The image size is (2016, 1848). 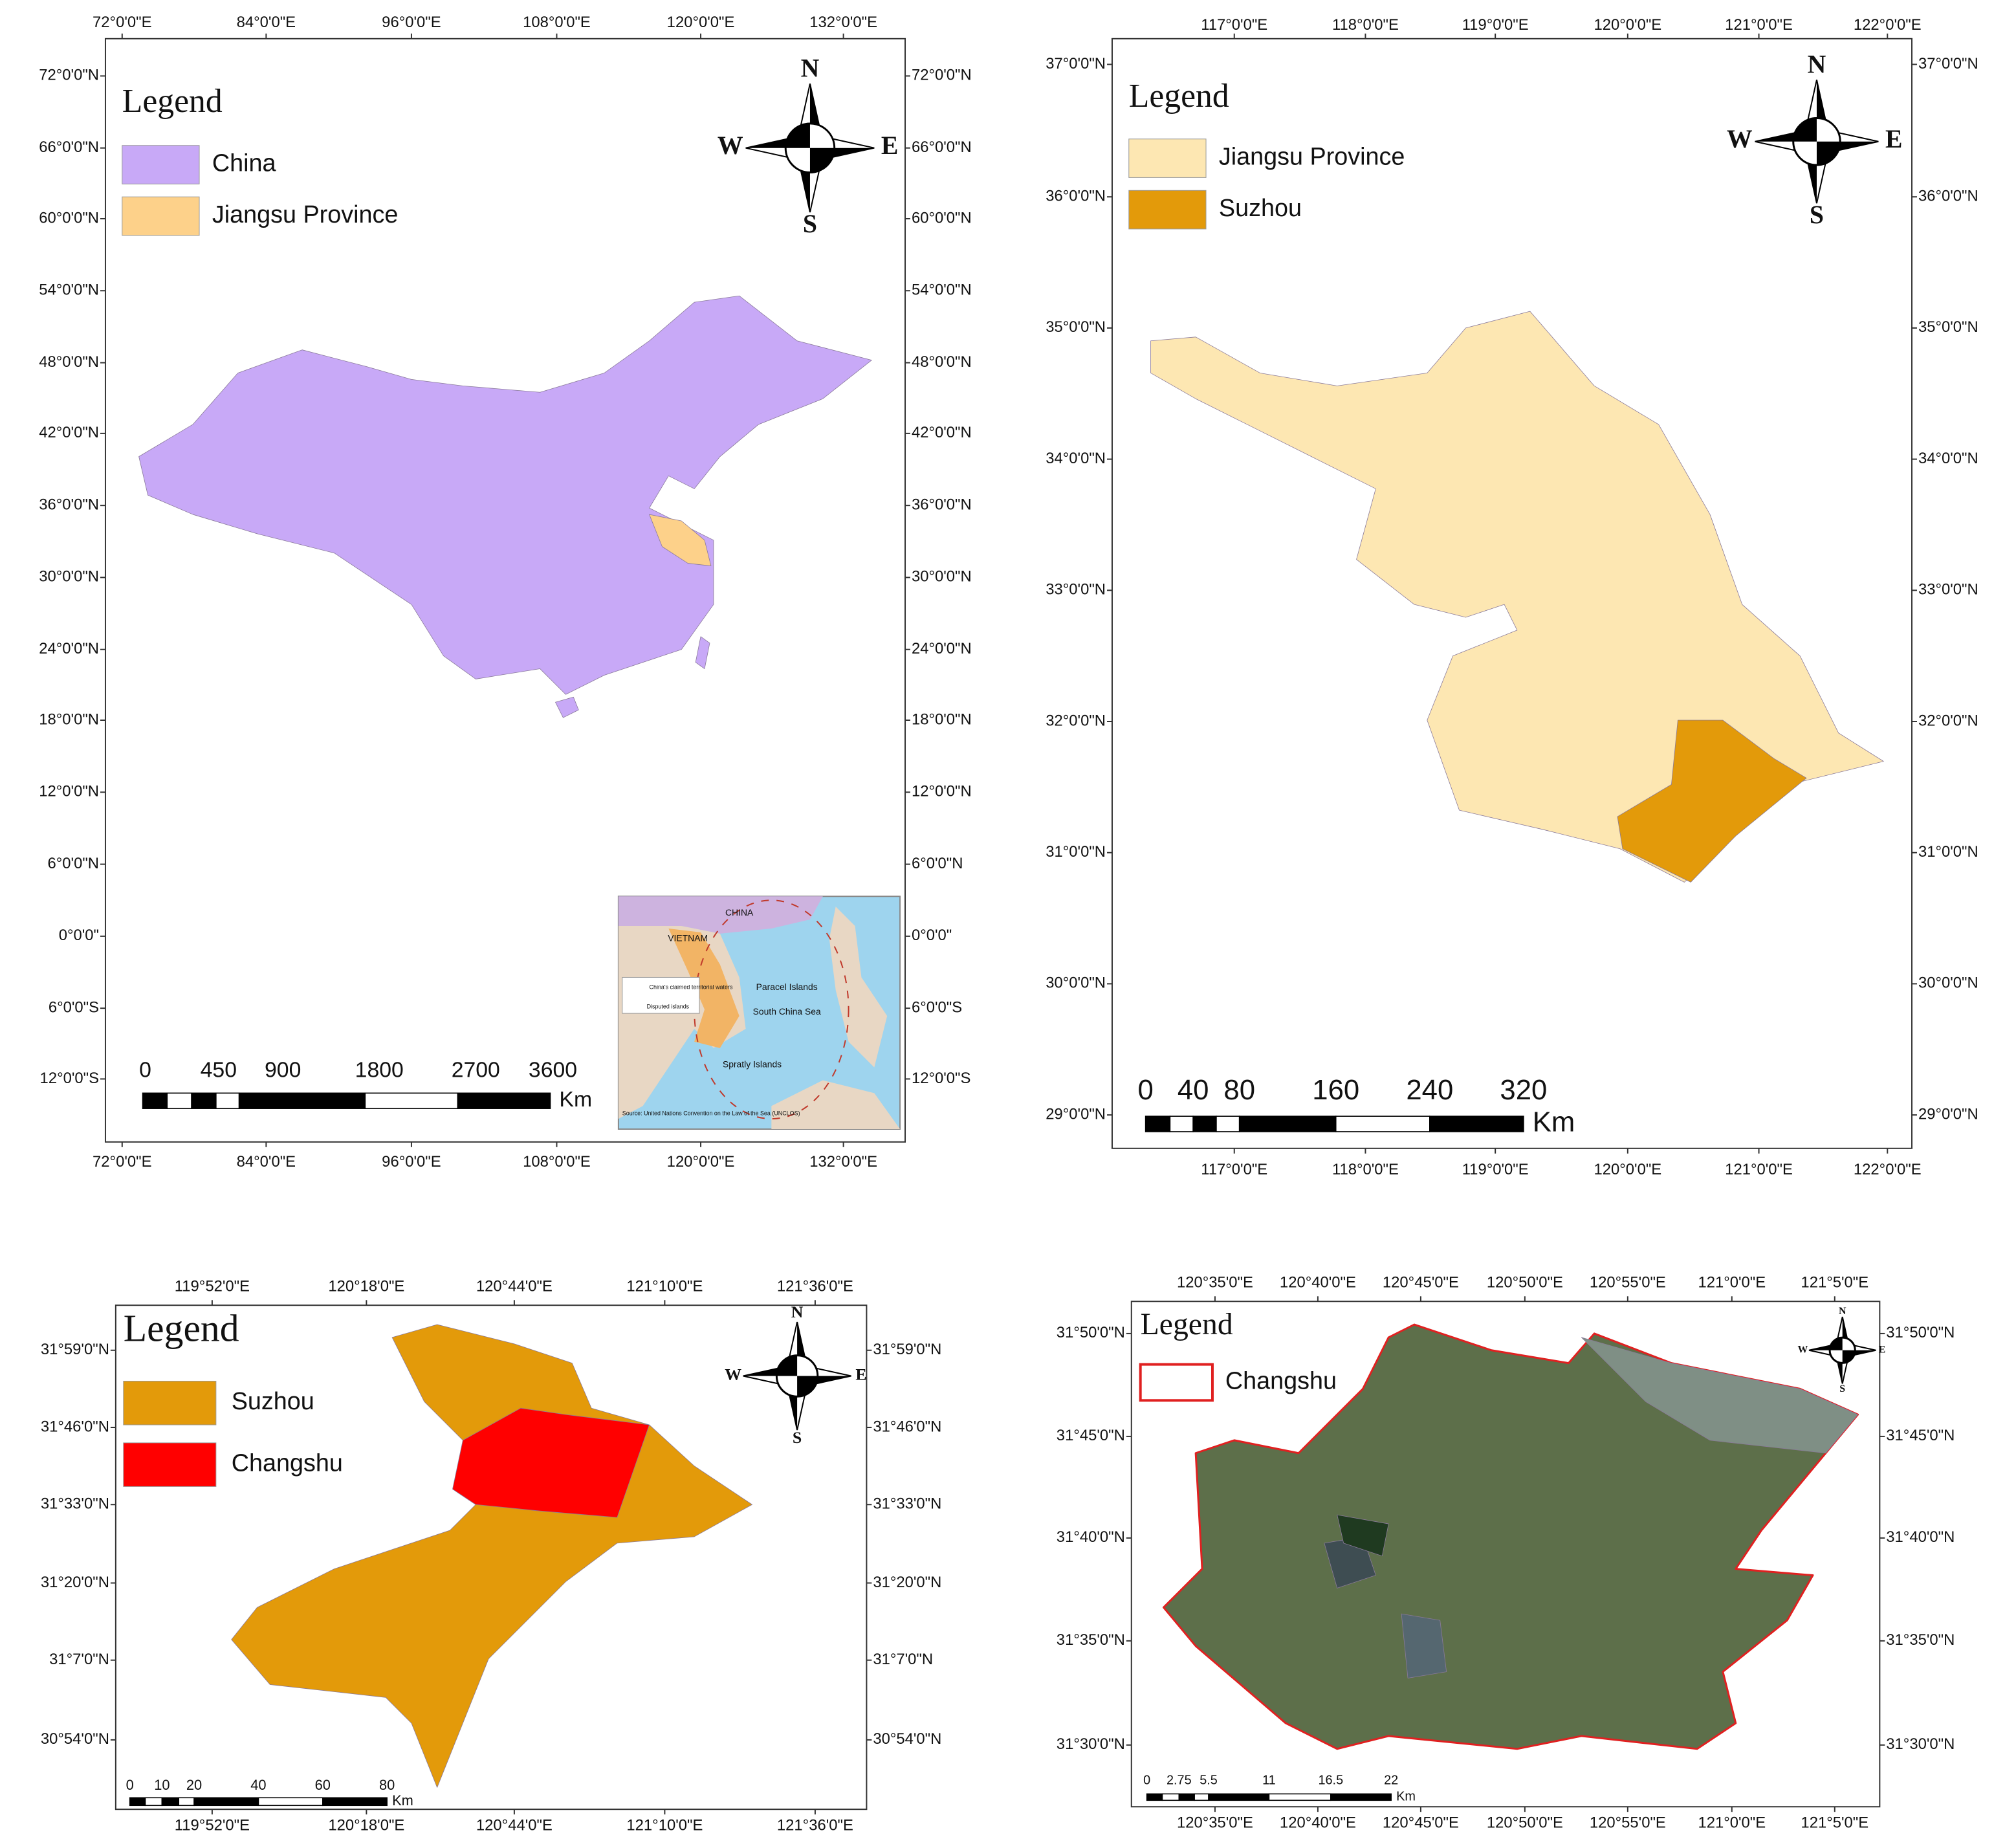 I want to click on scale-label: 2700, so click(x=476, y=1069).